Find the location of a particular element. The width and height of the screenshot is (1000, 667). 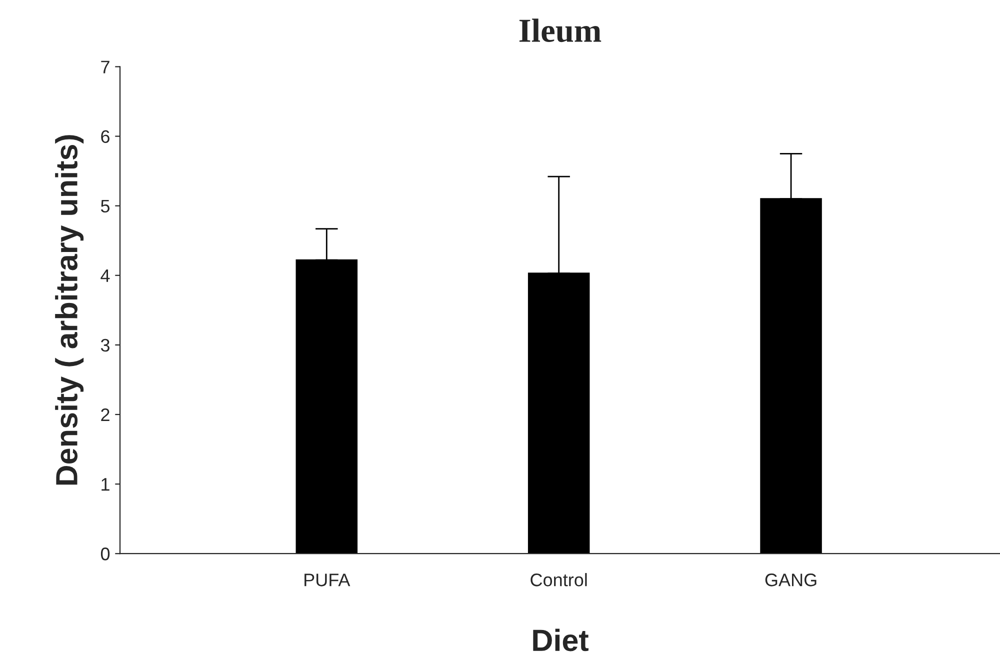

y-tick-label: 6 is located at coordinates (105, 136).